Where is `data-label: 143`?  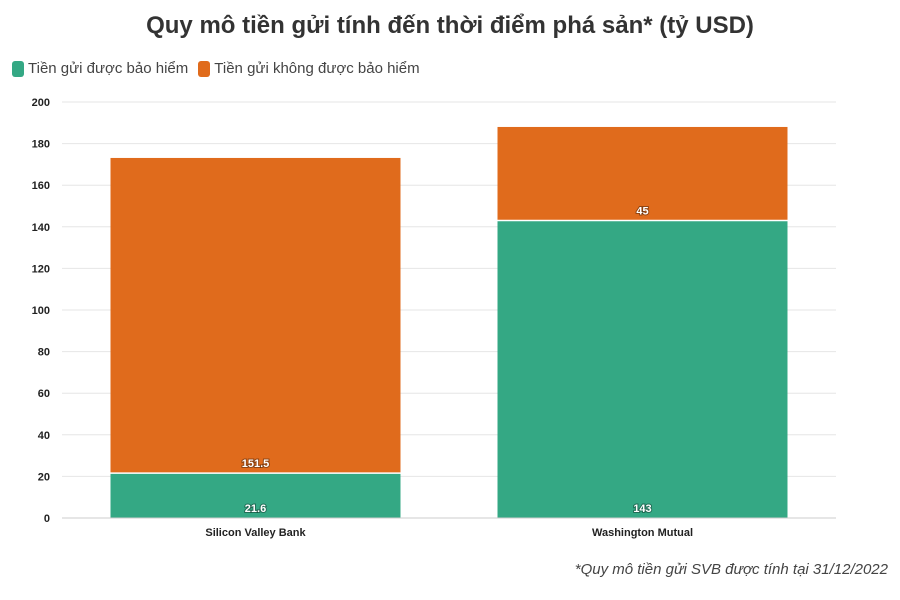
data-label: 143 is located at coordinates (642, 509).